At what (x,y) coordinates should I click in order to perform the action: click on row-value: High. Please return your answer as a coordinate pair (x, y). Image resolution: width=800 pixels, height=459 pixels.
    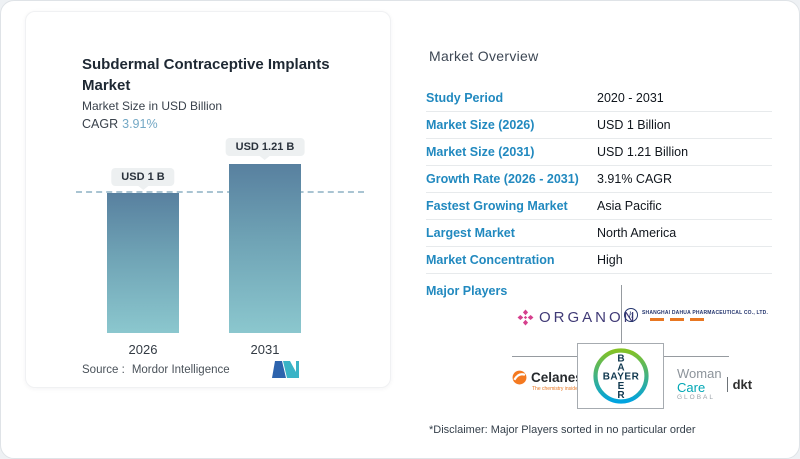
    Looking at the image, I should click on (610, 260).